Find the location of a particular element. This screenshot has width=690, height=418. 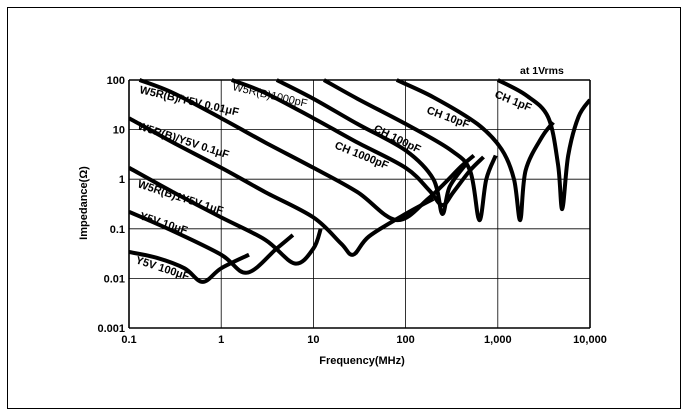

curve-label: Y5V 10μF is located at coordinates (163, 223).